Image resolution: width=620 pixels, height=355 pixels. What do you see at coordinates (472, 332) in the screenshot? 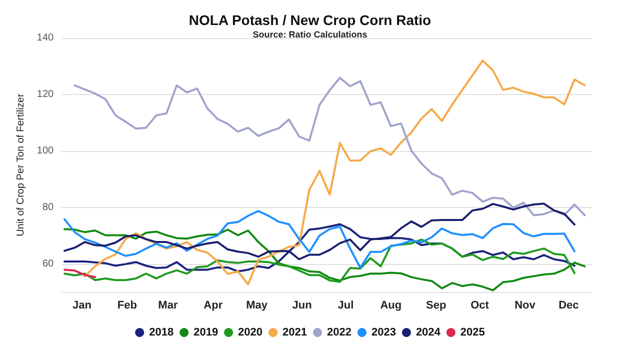
I see `legend-label: 2025` at bounding box center [472, 332].